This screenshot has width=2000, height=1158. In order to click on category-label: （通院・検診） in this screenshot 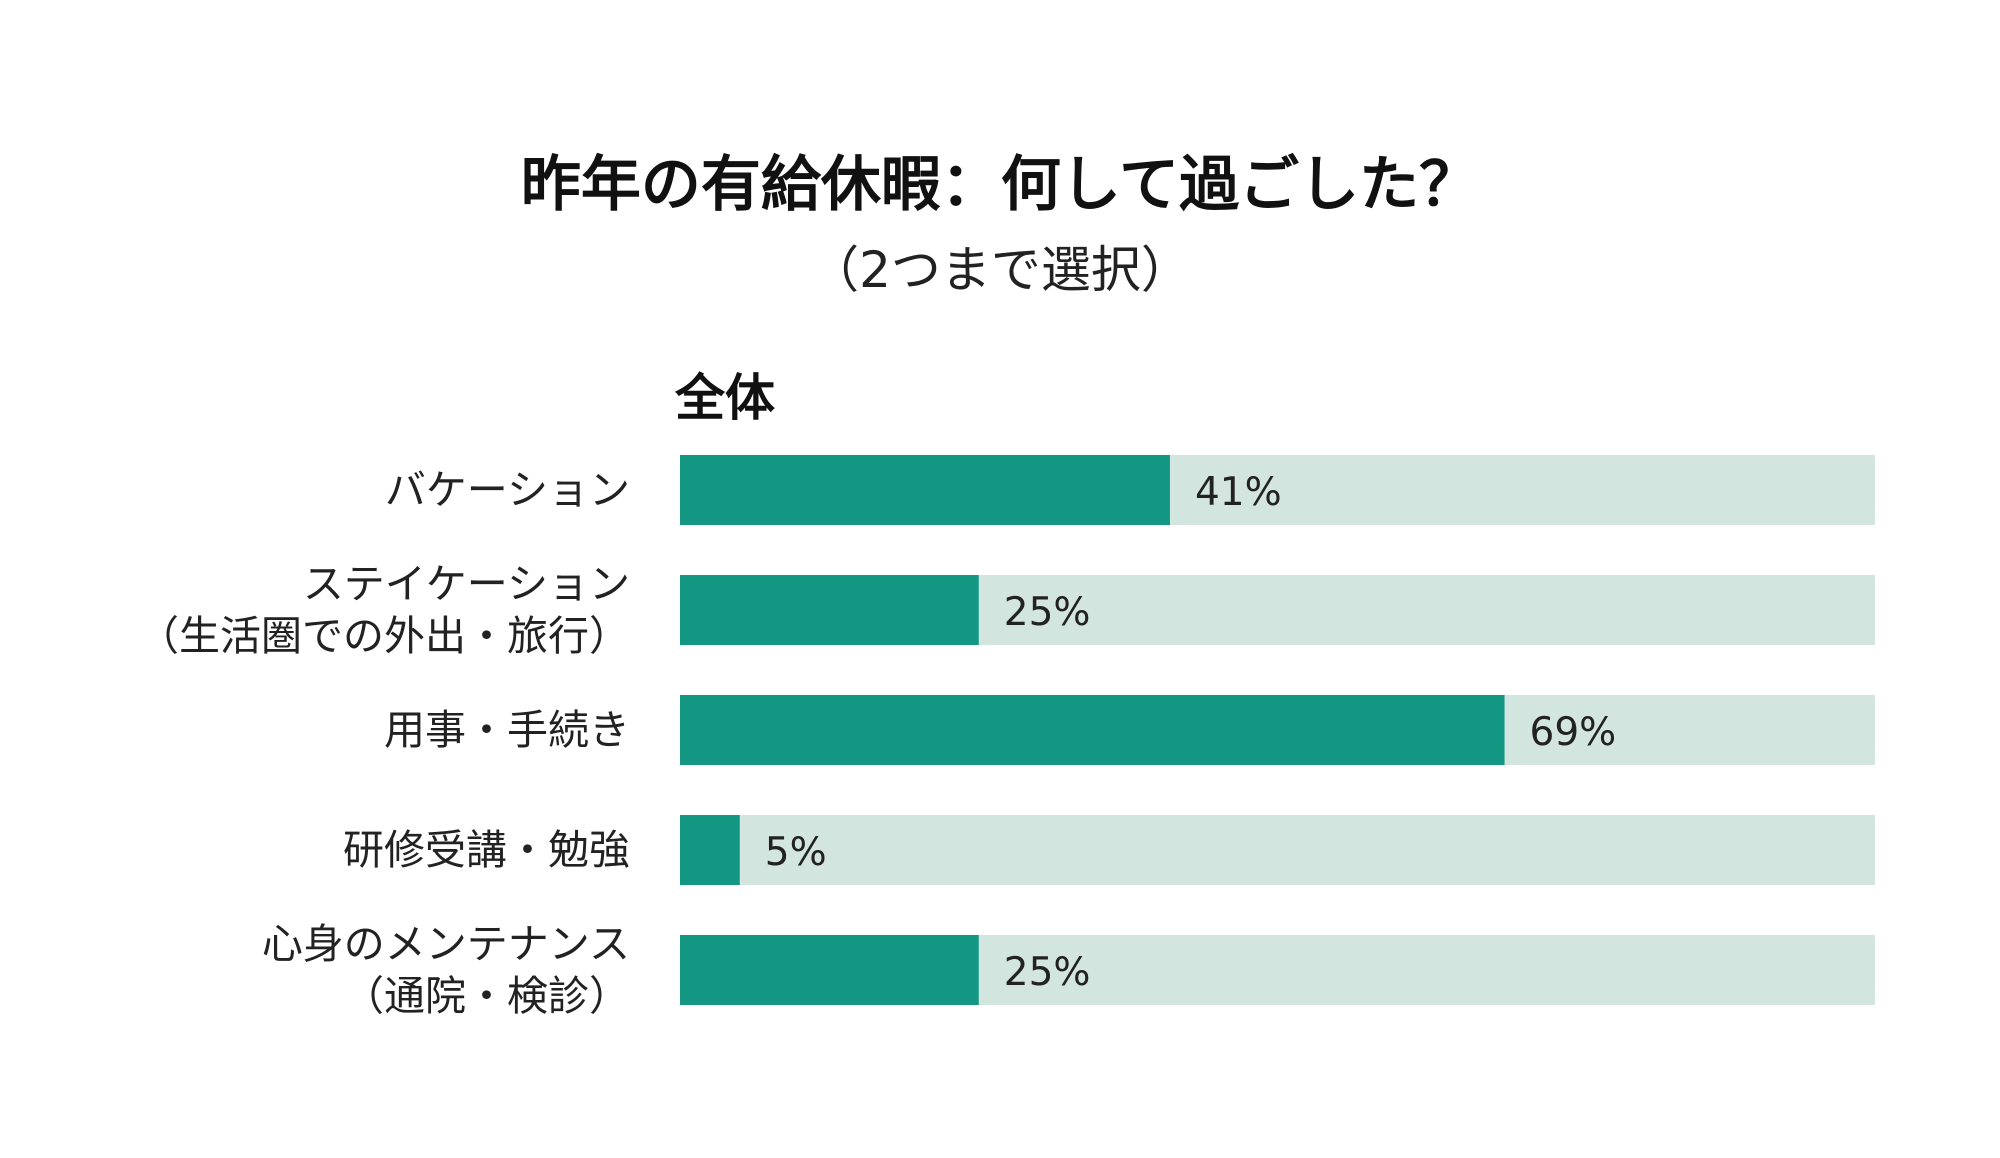, I will do `click(486, 996)`.